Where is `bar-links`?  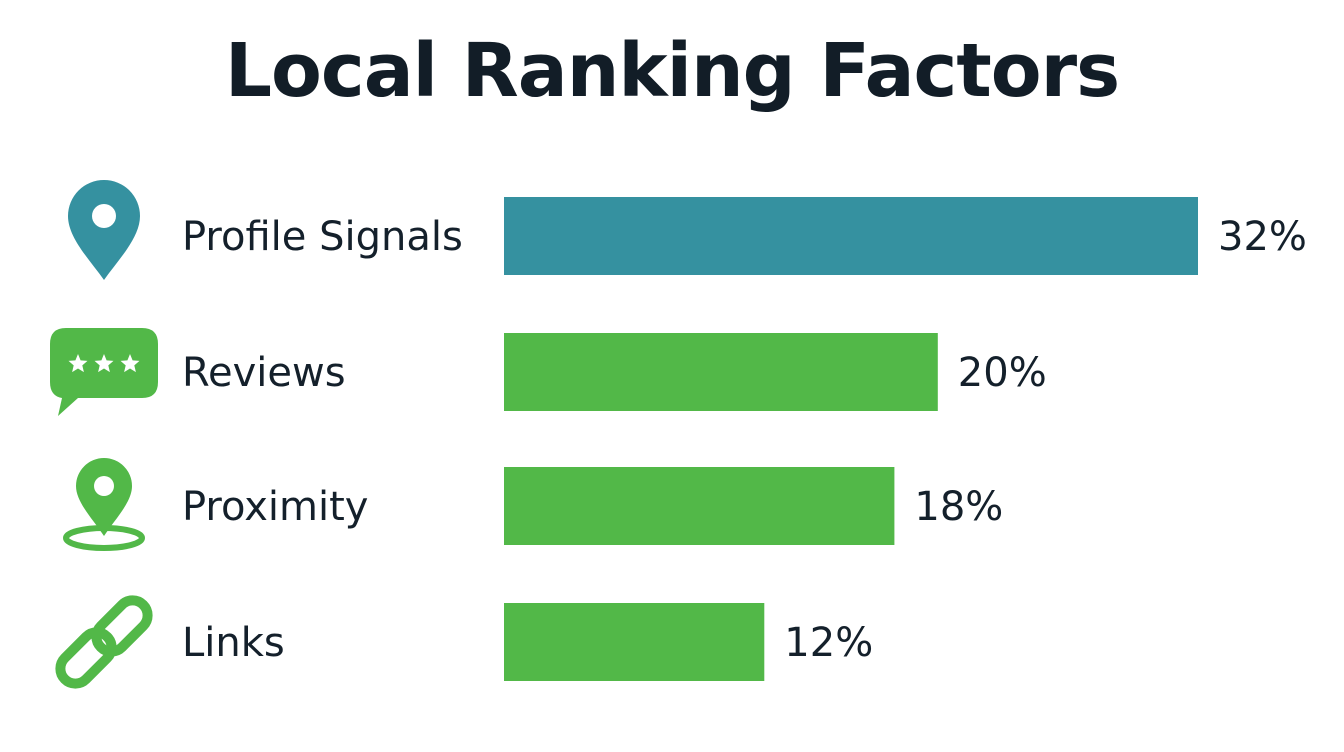
bar-links is located at coordinates (634, 642).